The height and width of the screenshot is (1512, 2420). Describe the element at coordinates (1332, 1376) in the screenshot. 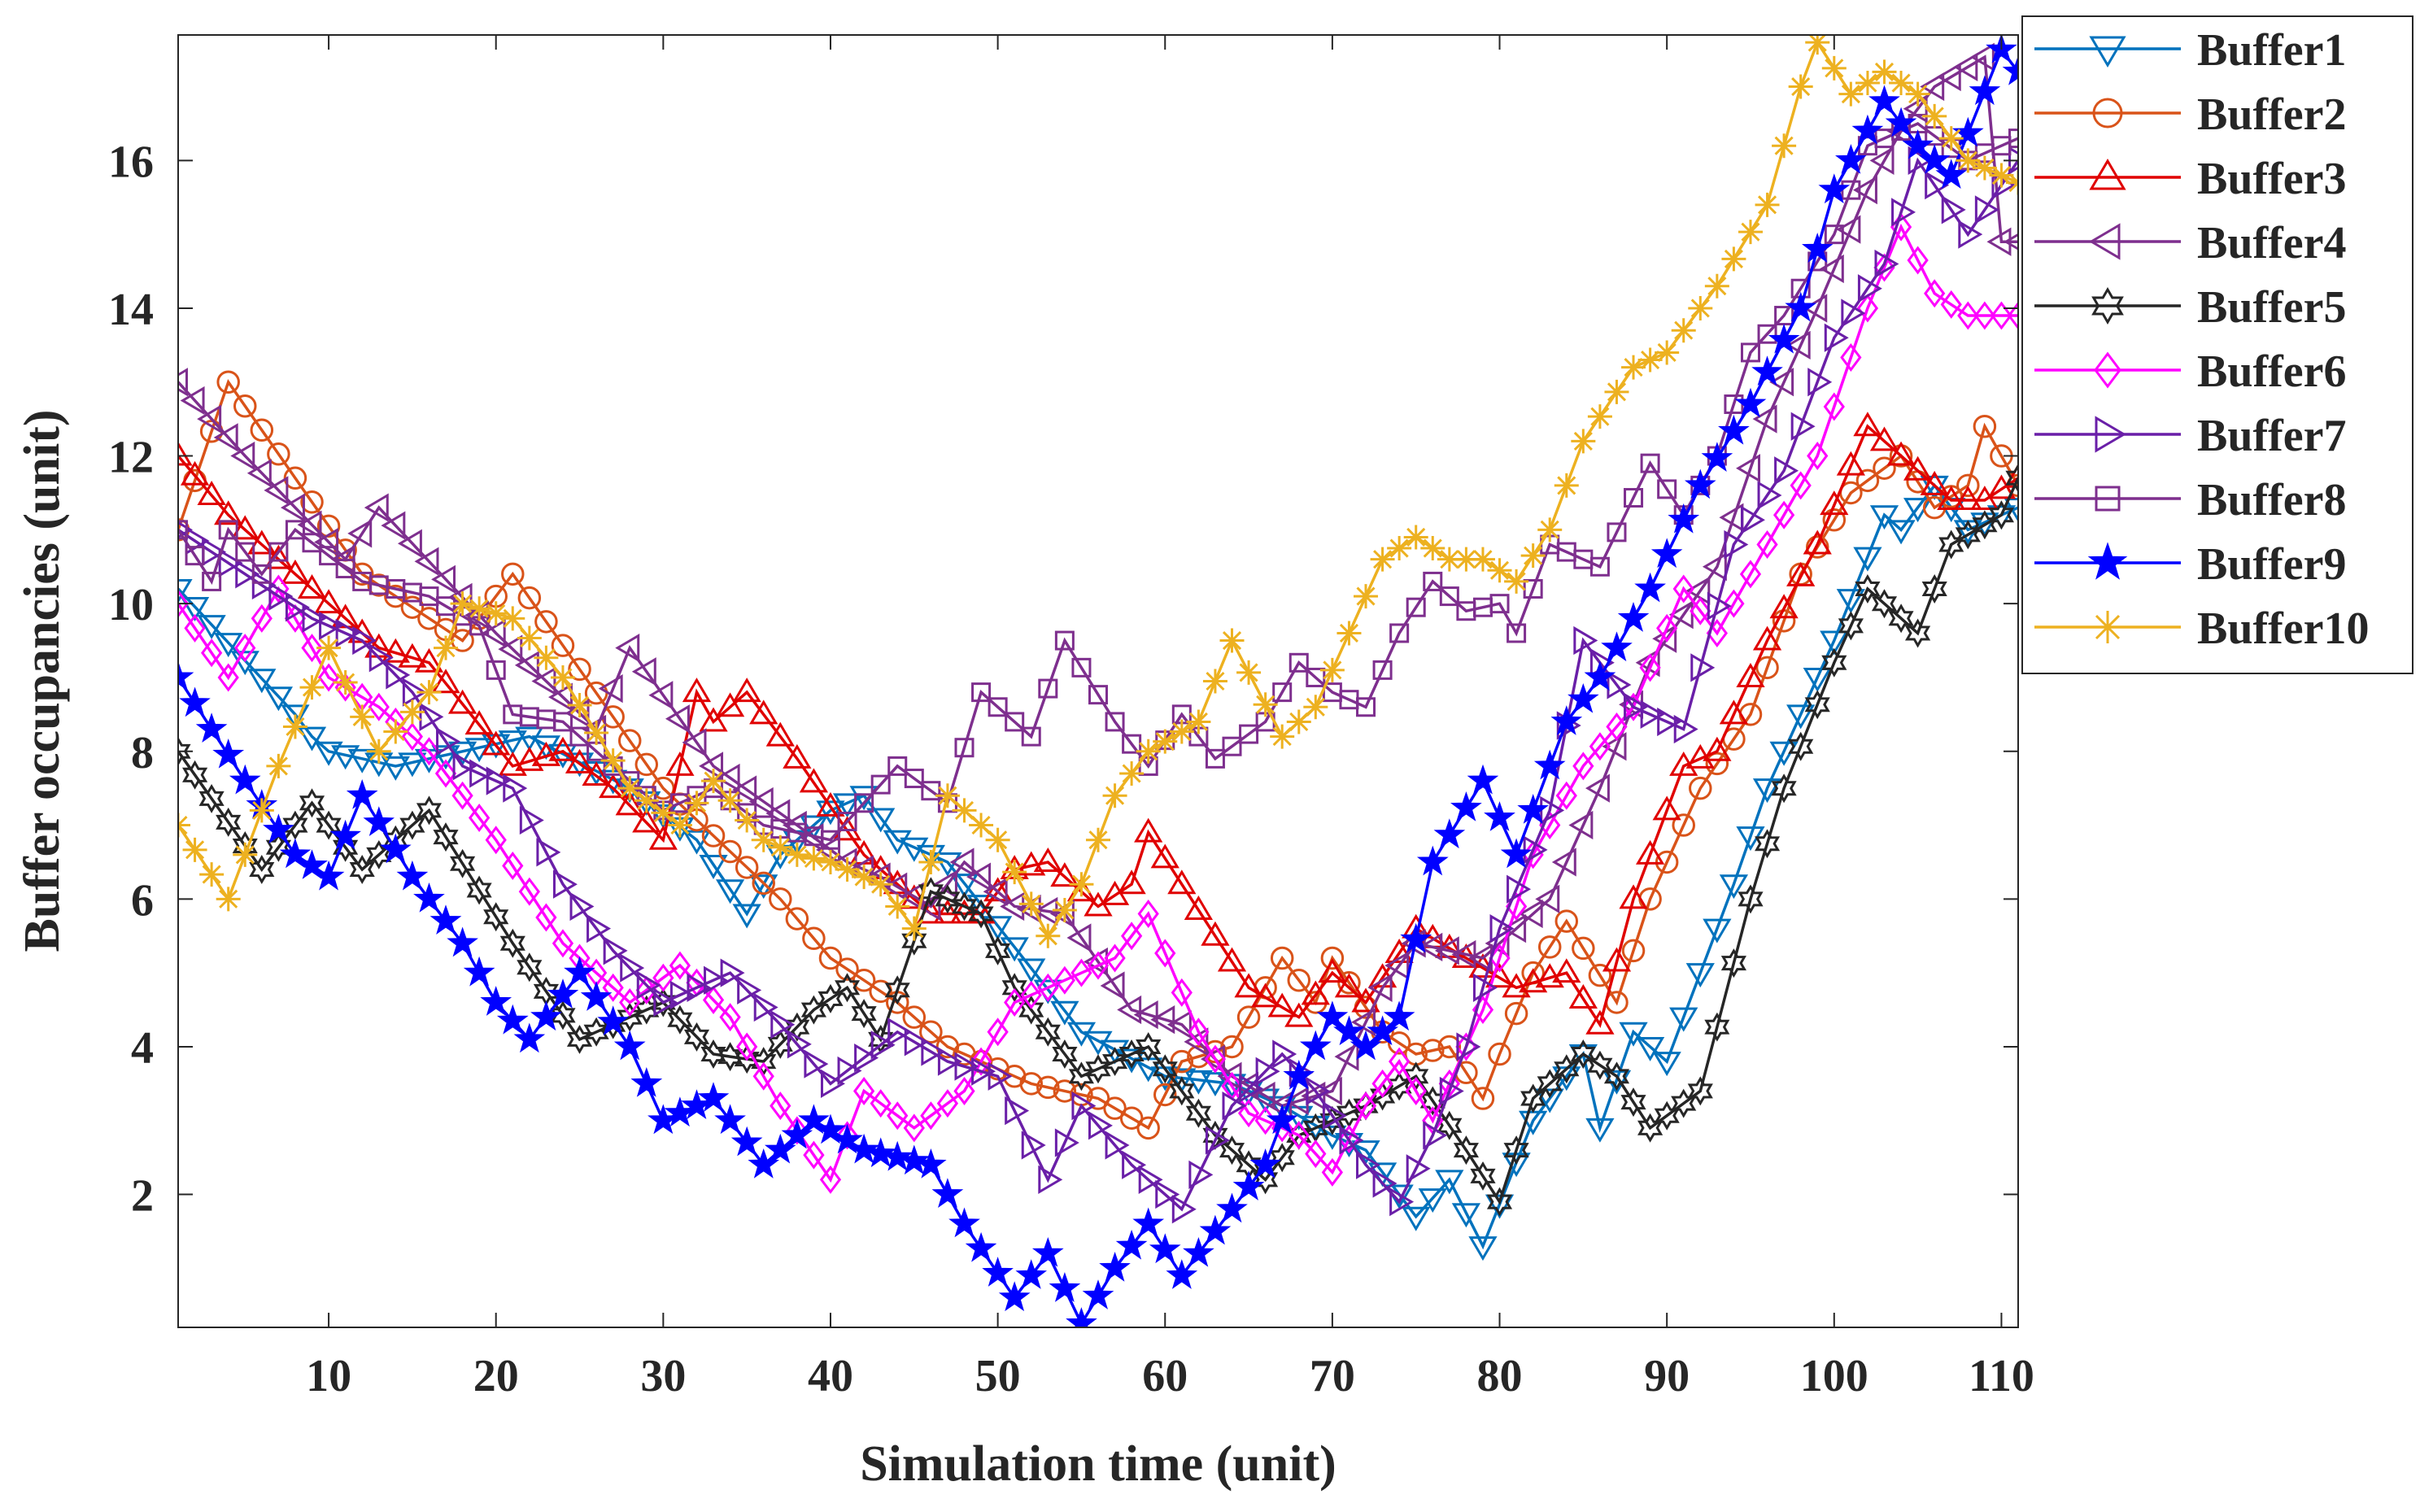

I see `x-tick-label: 70` at that location.